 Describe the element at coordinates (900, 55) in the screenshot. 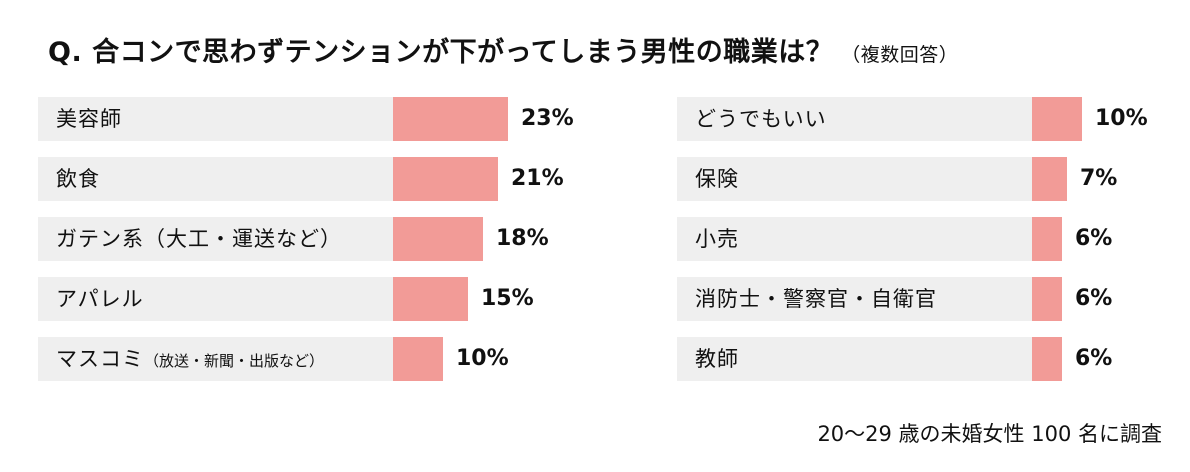

I see `chart-title-note: （複数回答）` at that location.